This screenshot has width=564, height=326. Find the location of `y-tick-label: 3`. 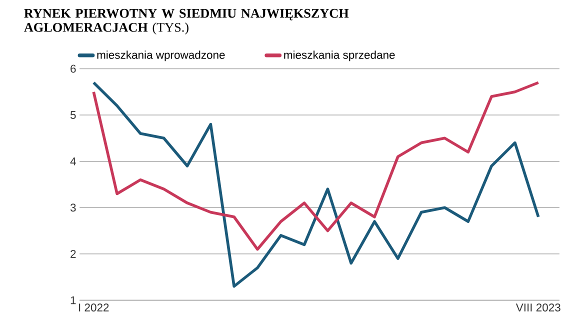

y-tick-label: 3 is located at coordinates (73, 208).